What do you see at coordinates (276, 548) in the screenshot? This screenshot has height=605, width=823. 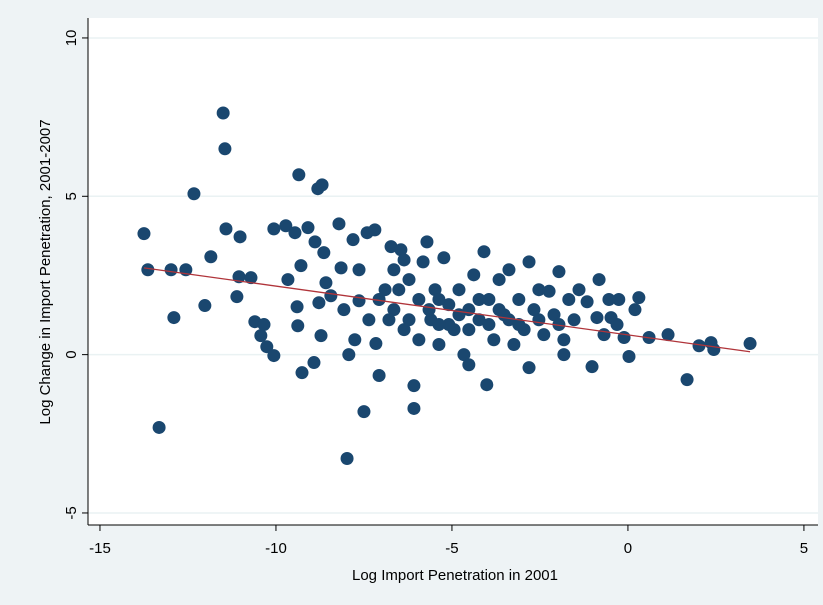 I see `x-tick-label: -10` at bounding box center [276, 548].